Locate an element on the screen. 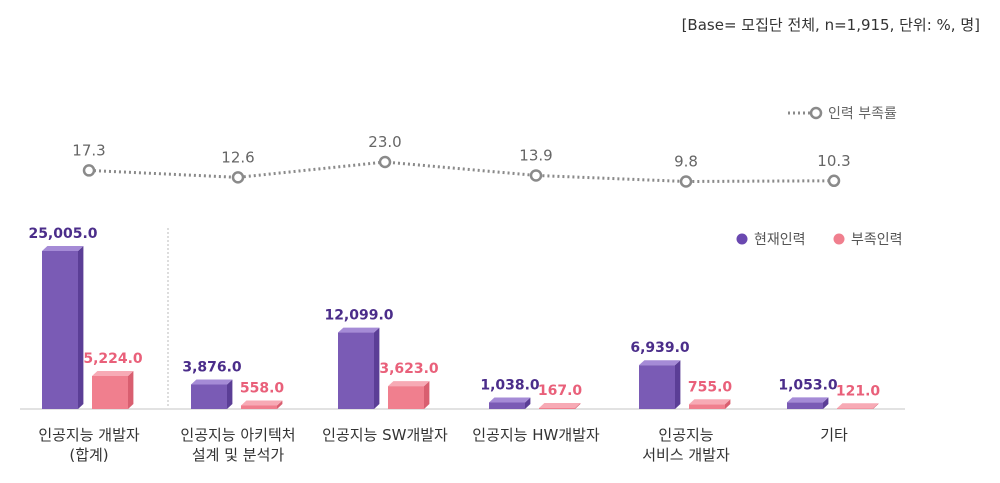 The height and width of the screenshot is (483, 1000). bar-shortage-0-value-label: 5,224.0 is located at coordinates (113, 359).